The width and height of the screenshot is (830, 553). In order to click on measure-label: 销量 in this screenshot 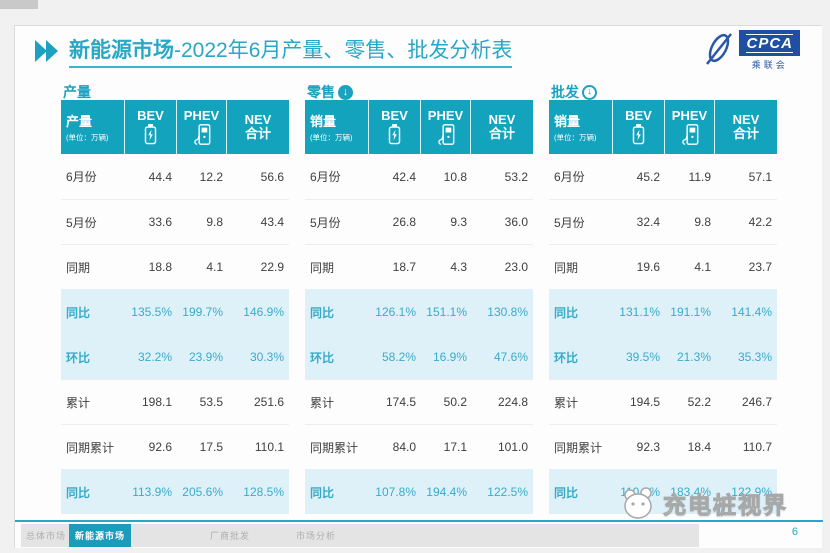, I will do `click(567, 121)`.